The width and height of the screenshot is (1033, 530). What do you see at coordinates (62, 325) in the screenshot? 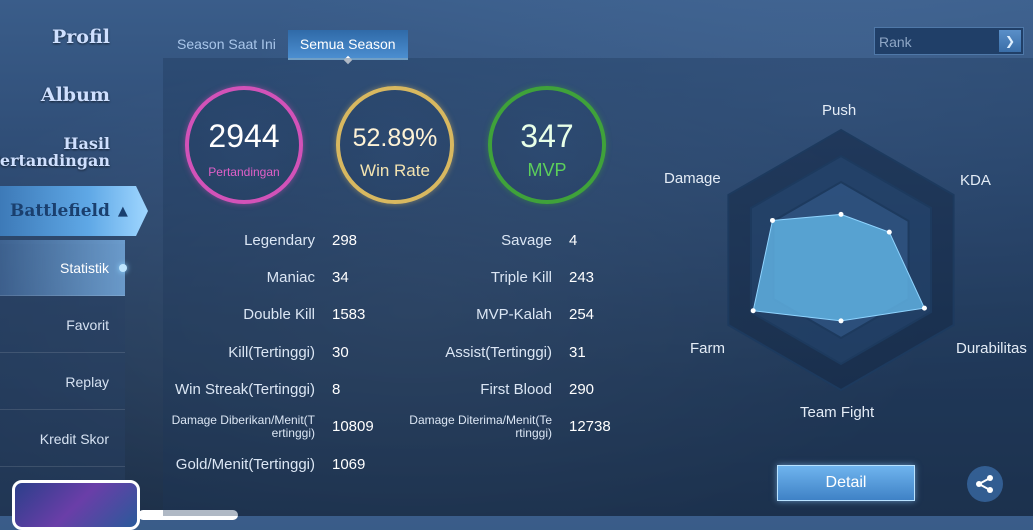
I see `sidebar-subitem-favorit: Favorit` at bounding box center [62, 325].